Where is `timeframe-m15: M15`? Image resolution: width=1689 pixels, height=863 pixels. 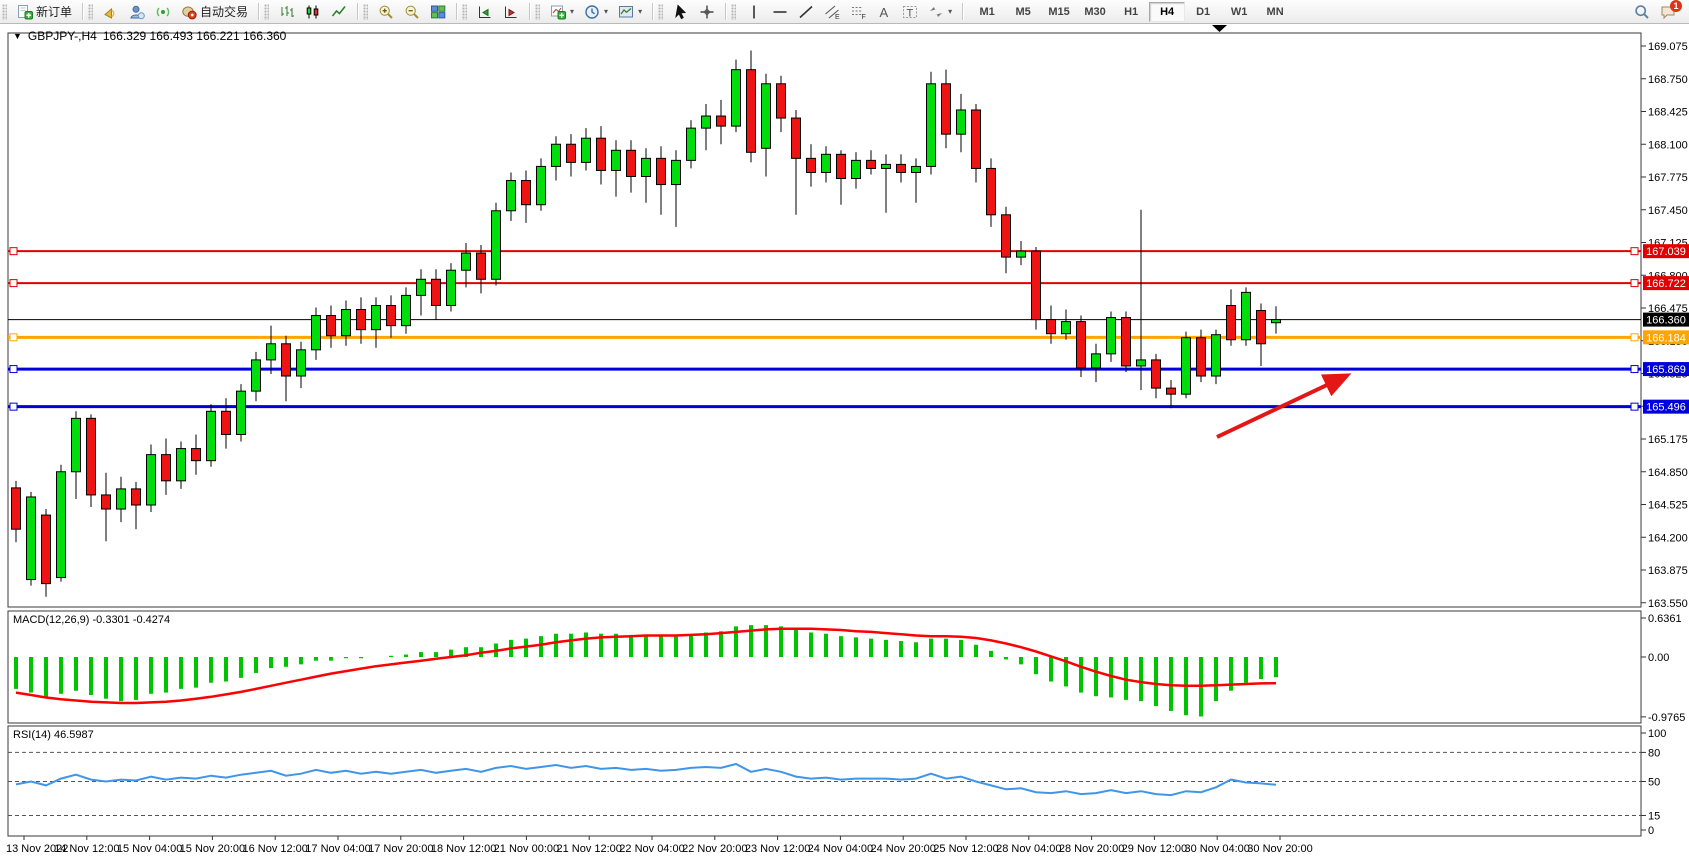
timeframe-m15: M15 is located at coordinates (1059, 11).